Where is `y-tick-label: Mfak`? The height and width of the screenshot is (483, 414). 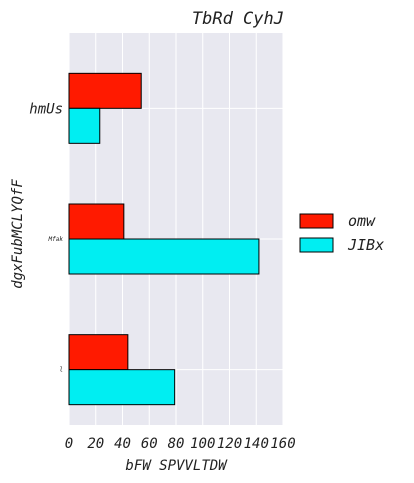 y-tick-label: Mfak is located at coordinates (56, 239).